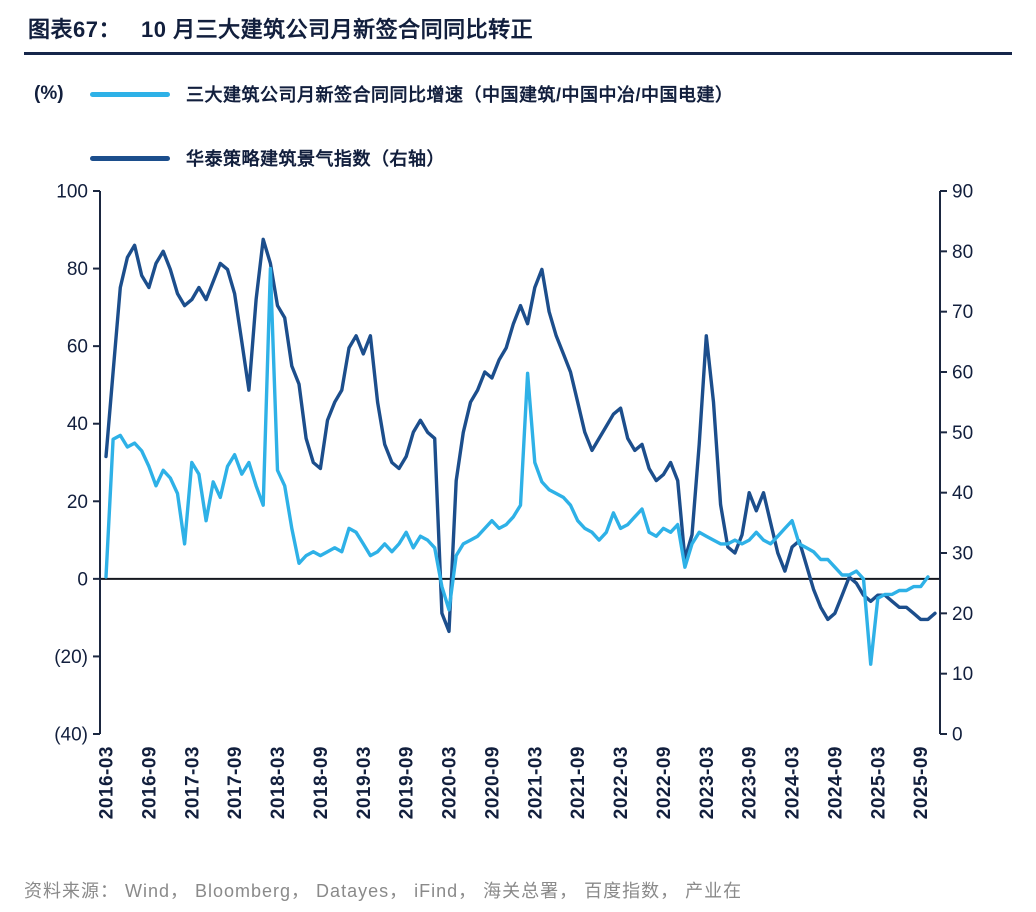 The width and height of the screenshot is (1036, 912). I want to click on x-axis-tick-label: 2023-09, so click(750, 782).